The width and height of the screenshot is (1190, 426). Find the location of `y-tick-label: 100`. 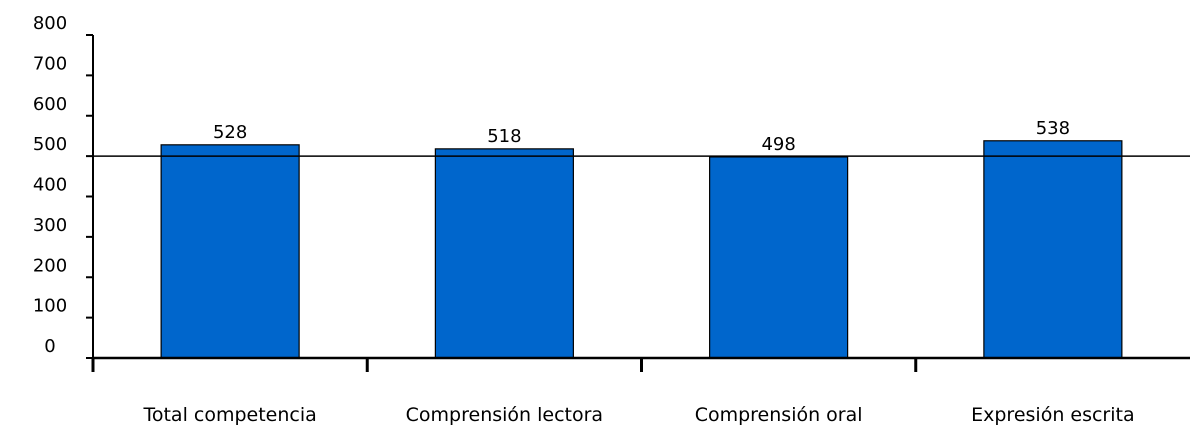

y-tick-label: 100 is located at coordinates (50, 306).